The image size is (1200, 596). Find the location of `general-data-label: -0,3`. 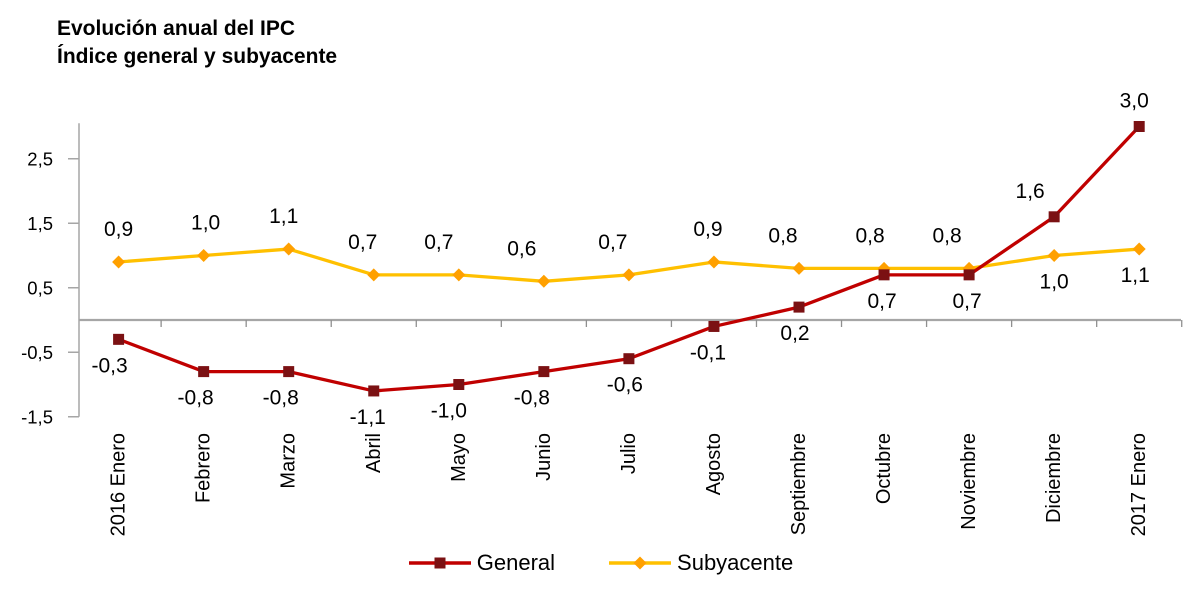

general-data-label: -0,3 is located at coordinates (110, 365).